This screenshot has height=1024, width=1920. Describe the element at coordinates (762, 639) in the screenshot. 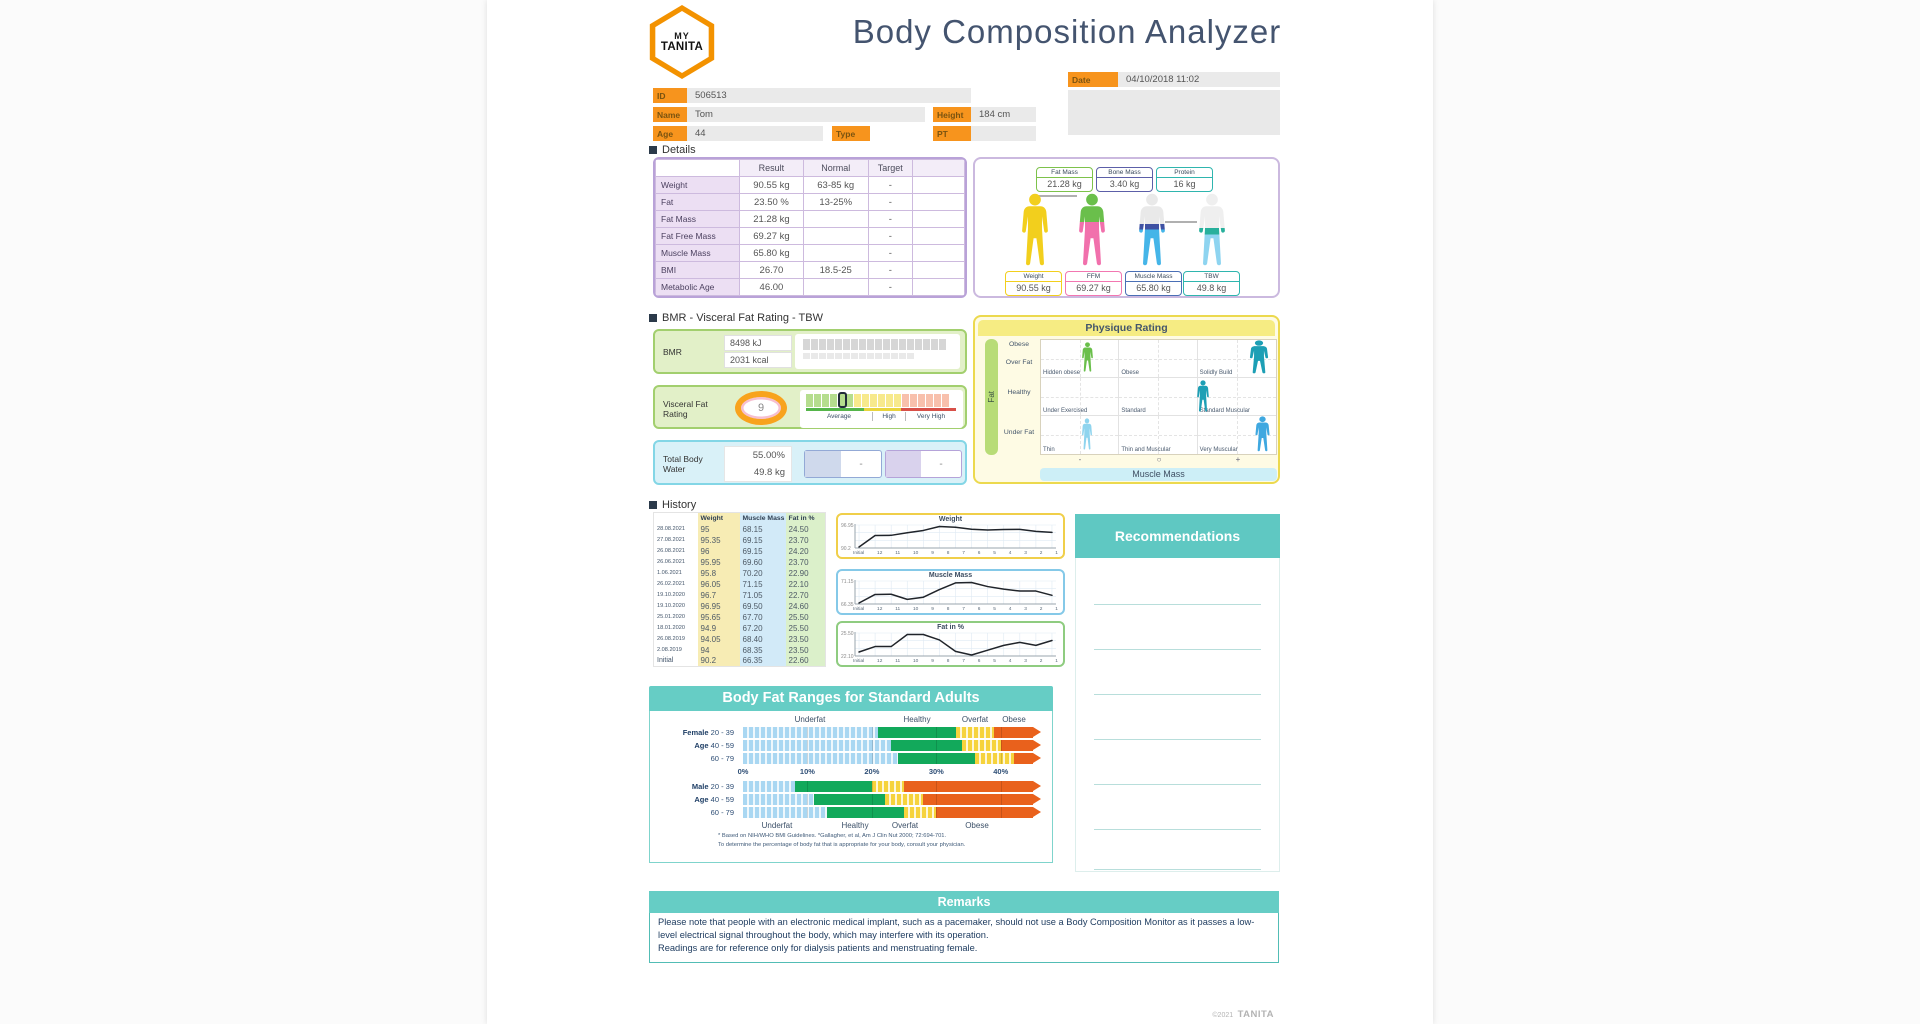

I see `history-muscle: 68.40` at that location.